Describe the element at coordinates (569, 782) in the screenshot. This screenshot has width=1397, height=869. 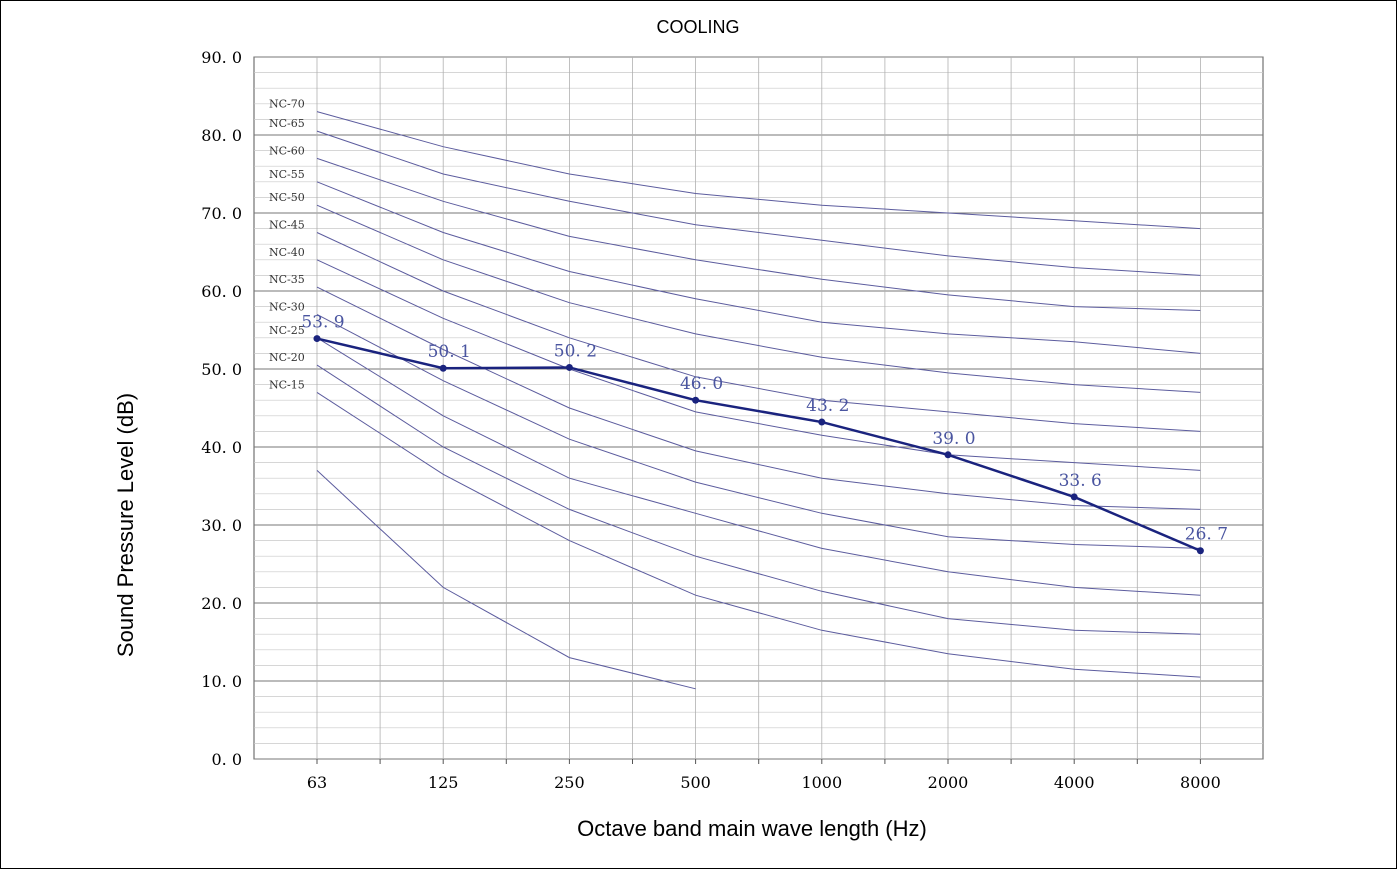
I see `x-tick-label: 250` at that location.